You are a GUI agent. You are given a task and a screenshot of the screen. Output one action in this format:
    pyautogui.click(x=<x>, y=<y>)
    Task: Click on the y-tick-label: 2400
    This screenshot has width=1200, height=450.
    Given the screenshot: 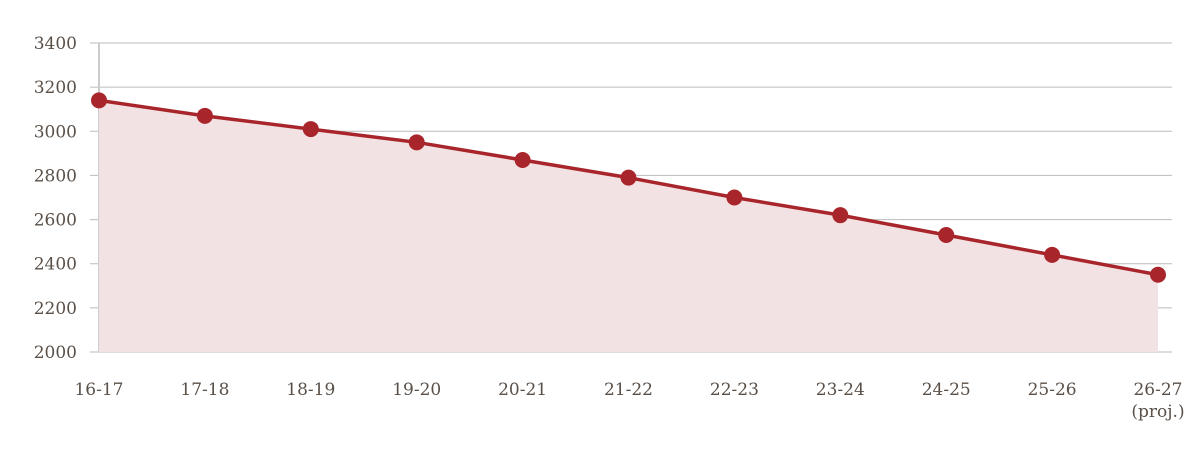 What is the action you would take?
    pyautogui.click(x=55, y=265)
    